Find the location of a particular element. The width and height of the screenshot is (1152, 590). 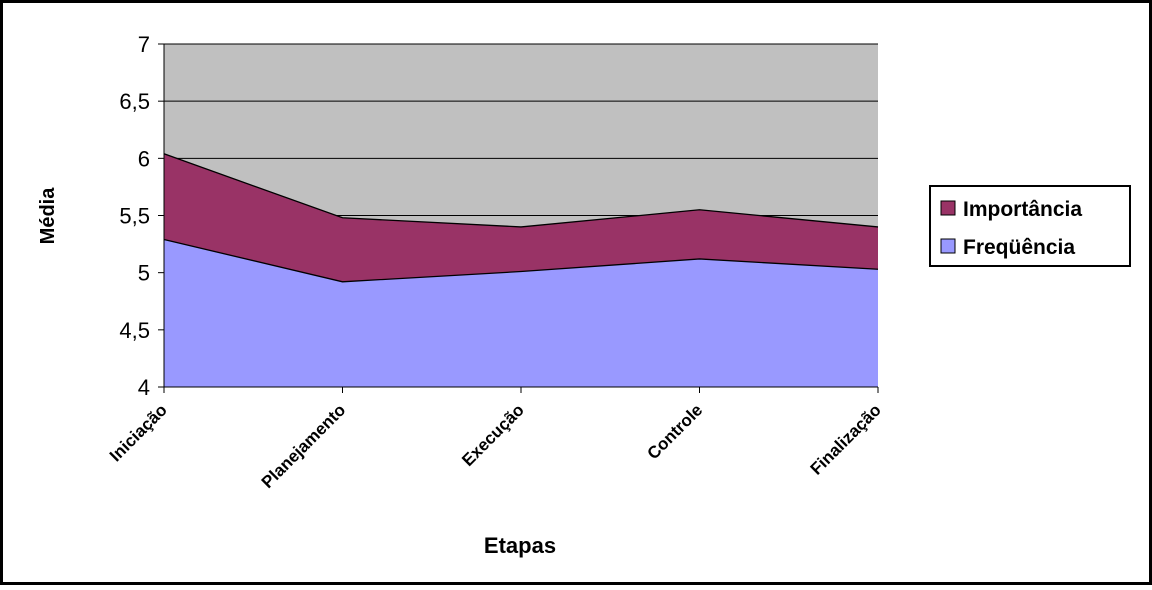

legend-label-importancia: Importância is located at coordinates (1022, 209).